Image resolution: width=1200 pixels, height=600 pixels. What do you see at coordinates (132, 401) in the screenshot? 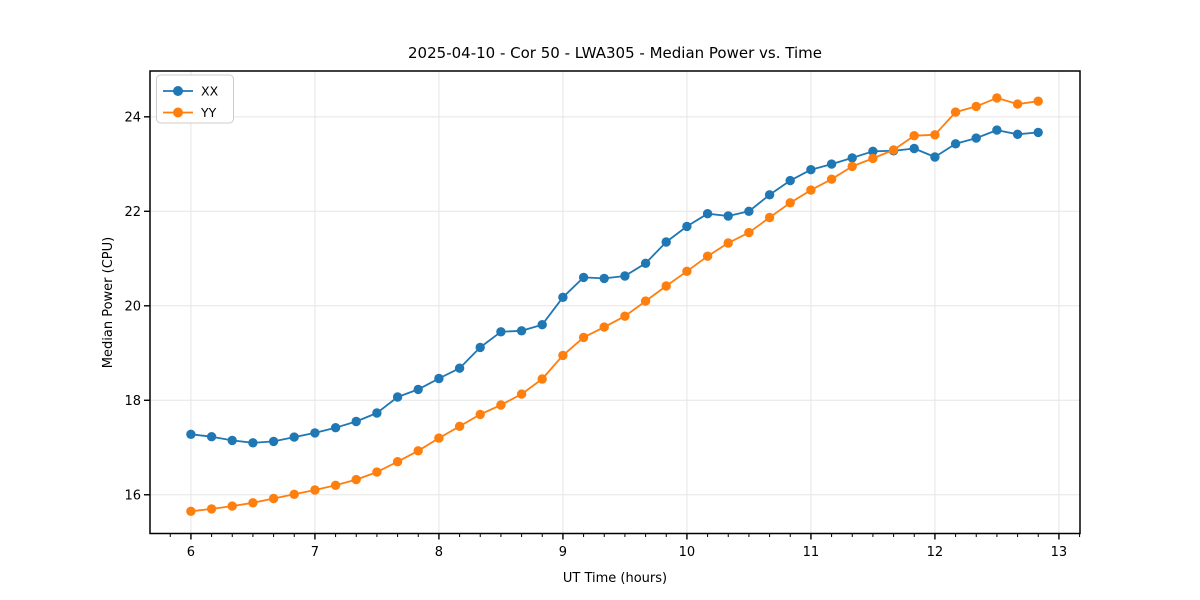
I see `y-tick-label: 18` at bounding box center [132, 401].